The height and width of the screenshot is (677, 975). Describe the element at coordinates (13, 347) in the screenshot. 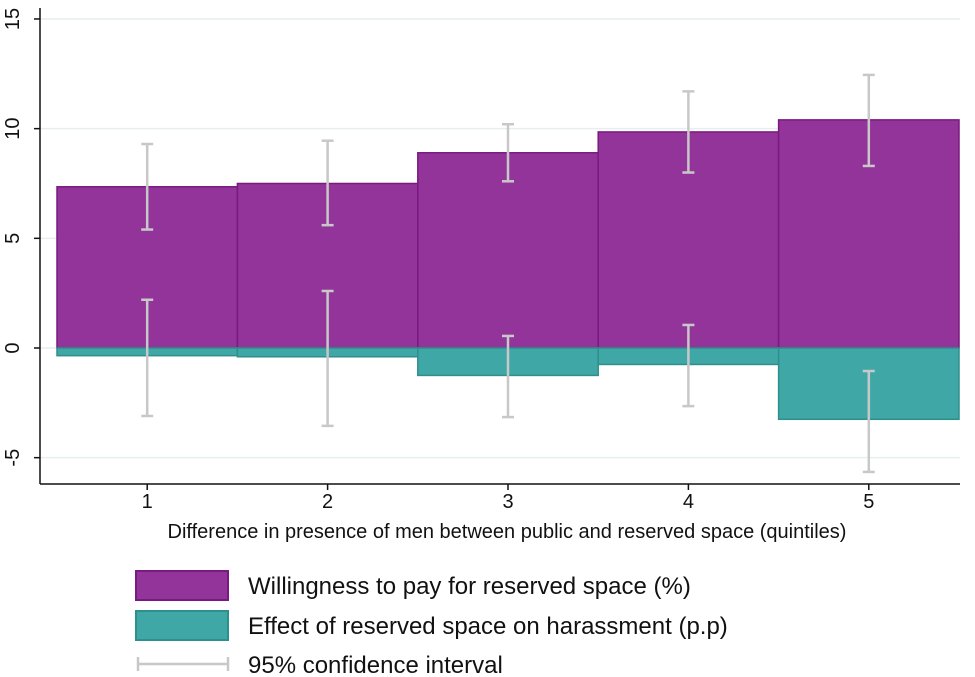

I see `y-tick-label: 0` at that location.